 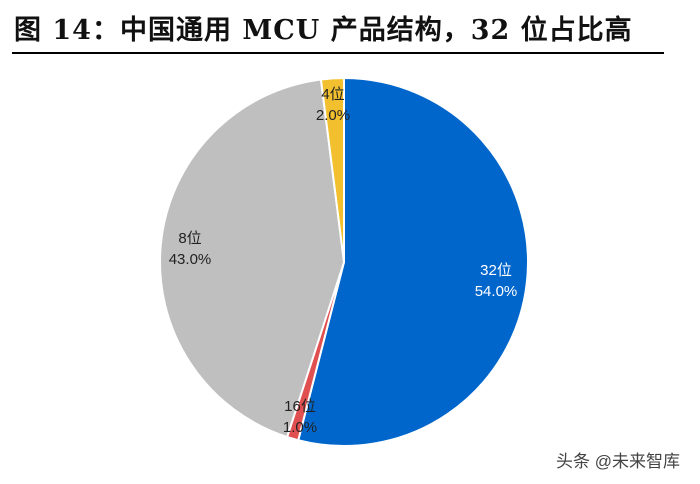 What do you see at coordinates (190, 259) in the screenshot?
I see `slice-value-2: 43.0%` at bounding box center [190, 259].